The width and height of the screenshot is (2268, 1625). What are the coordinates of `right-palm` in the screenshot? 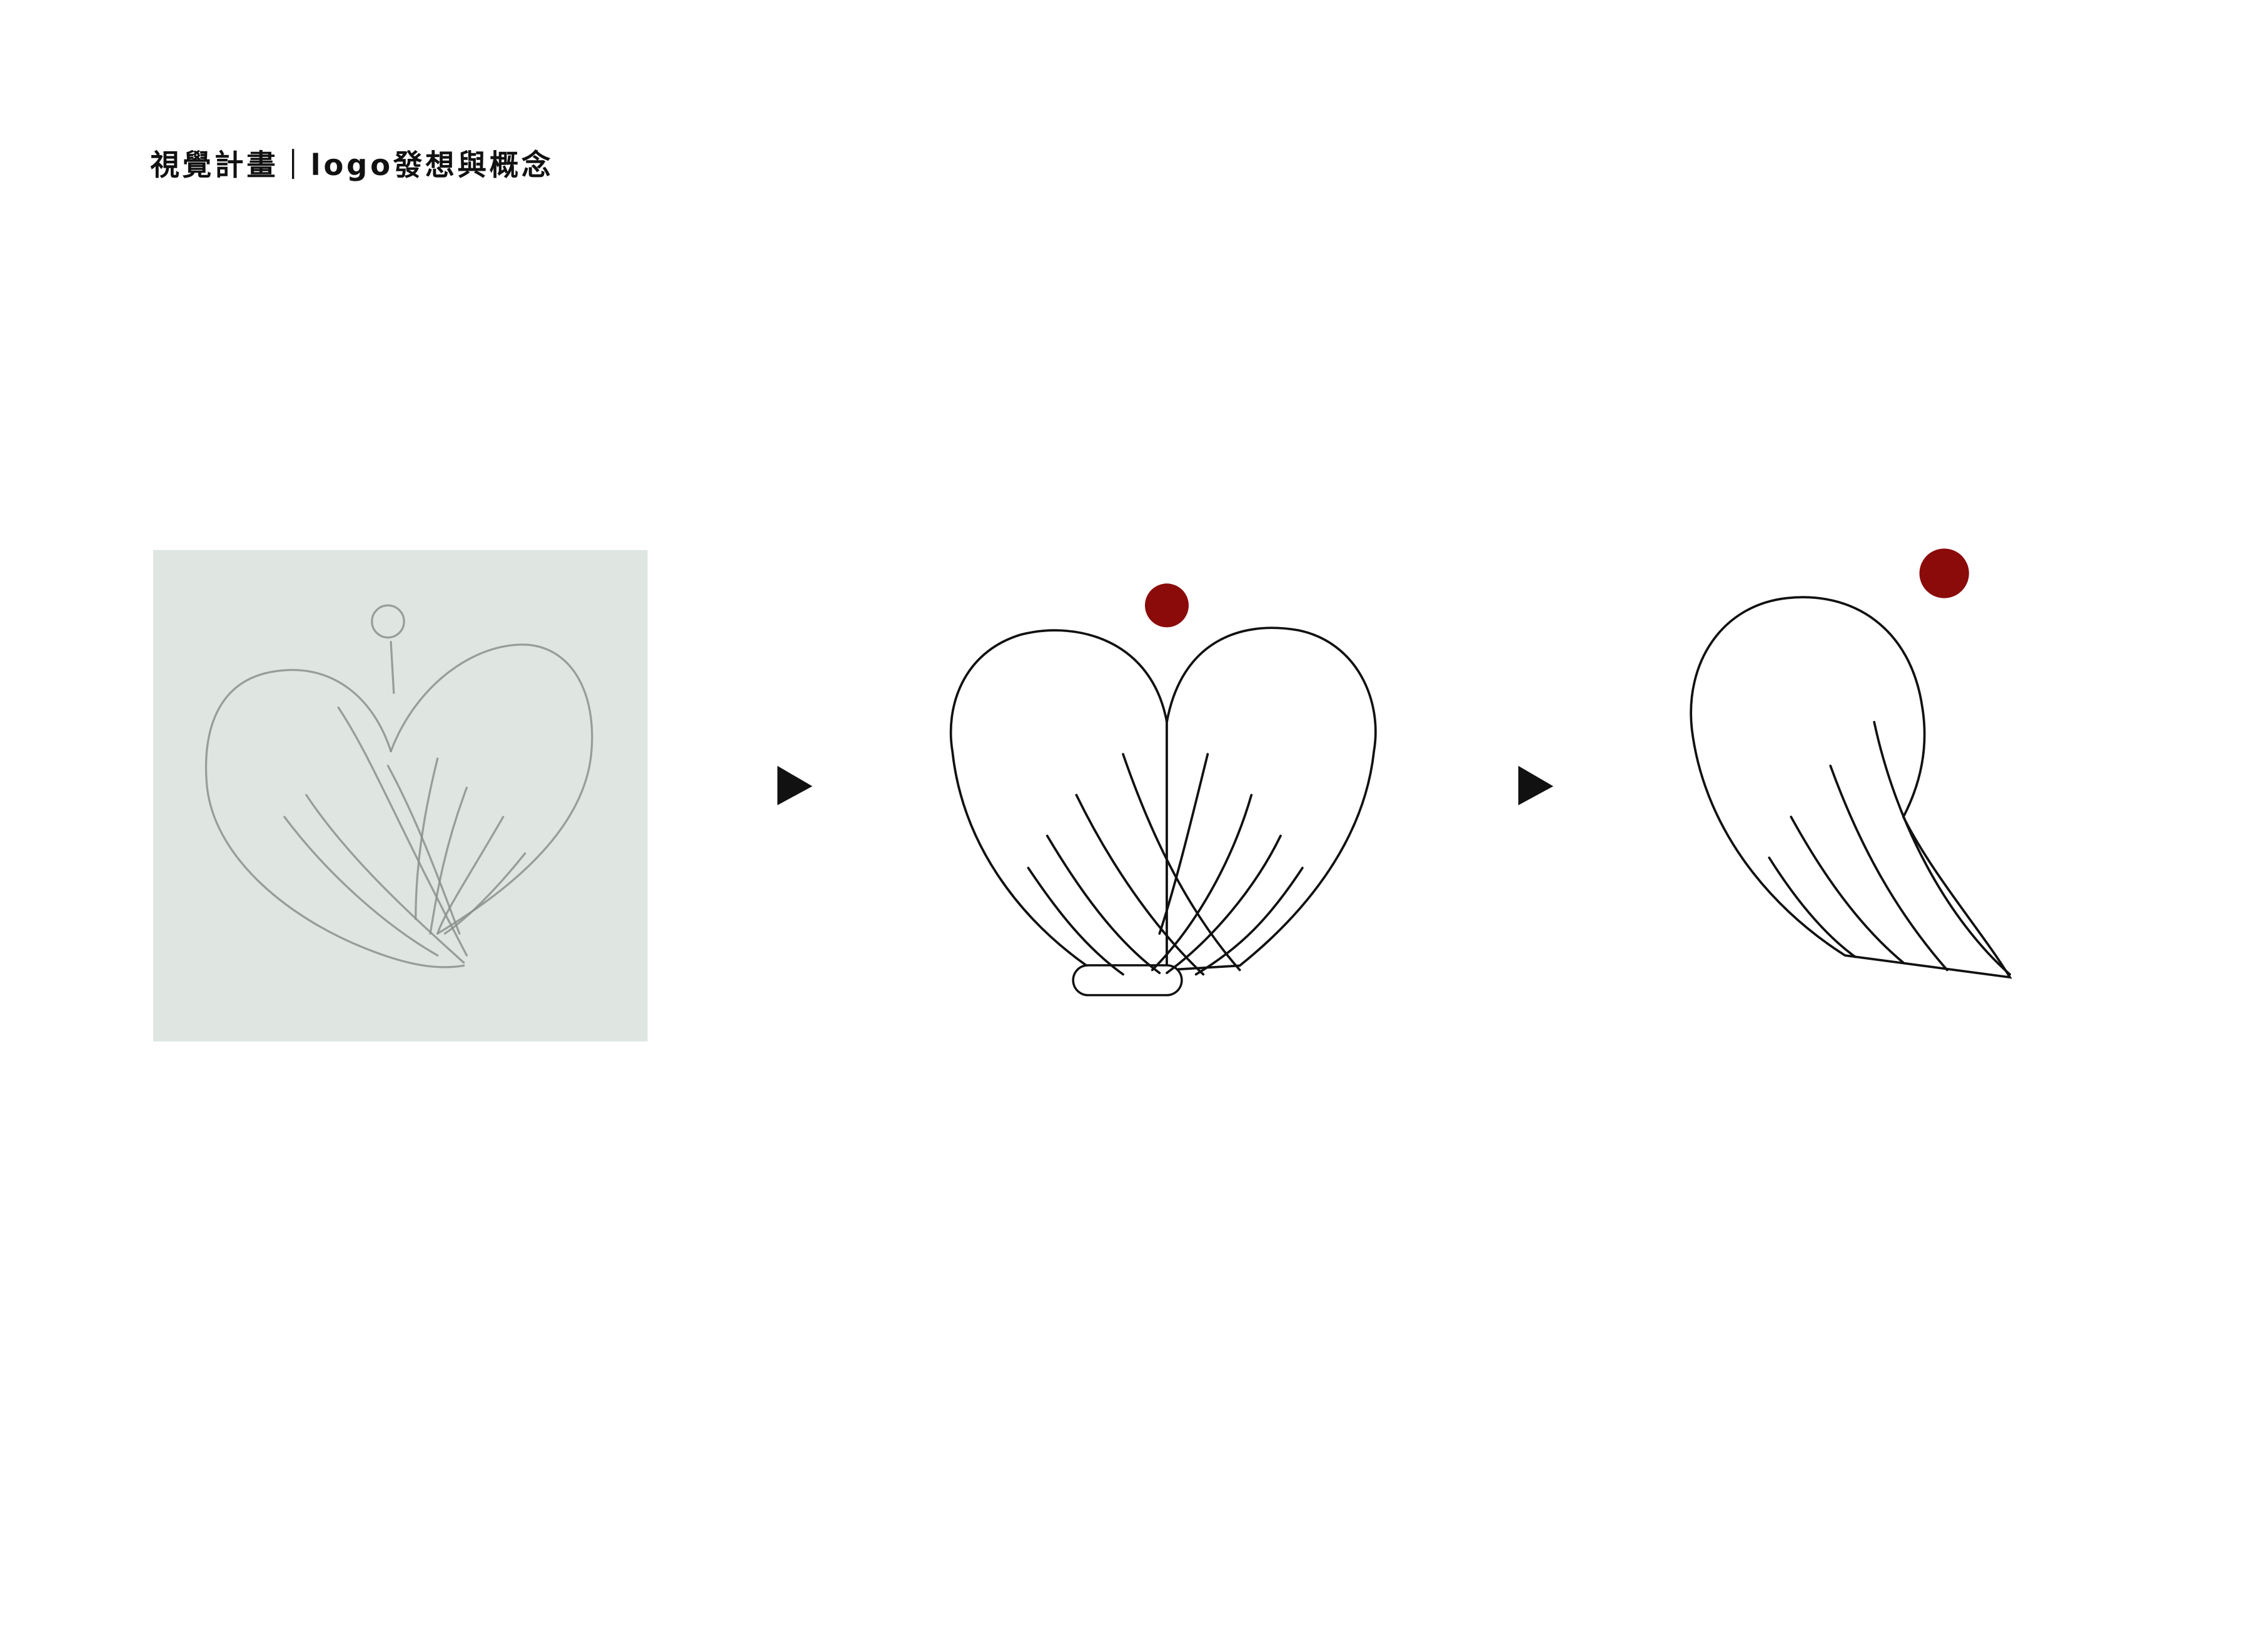 It's located at (1272, 799).